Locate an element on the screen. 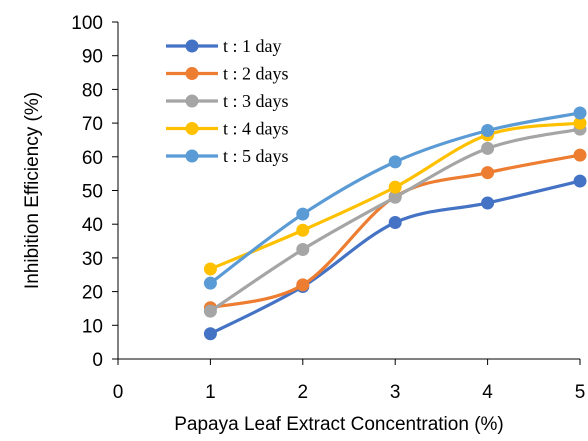 Image resolution: width=588 pixels, height=441 pixels. y-axis-title: Inhibition Efficiency (%) is located at coordinates (32, 190).